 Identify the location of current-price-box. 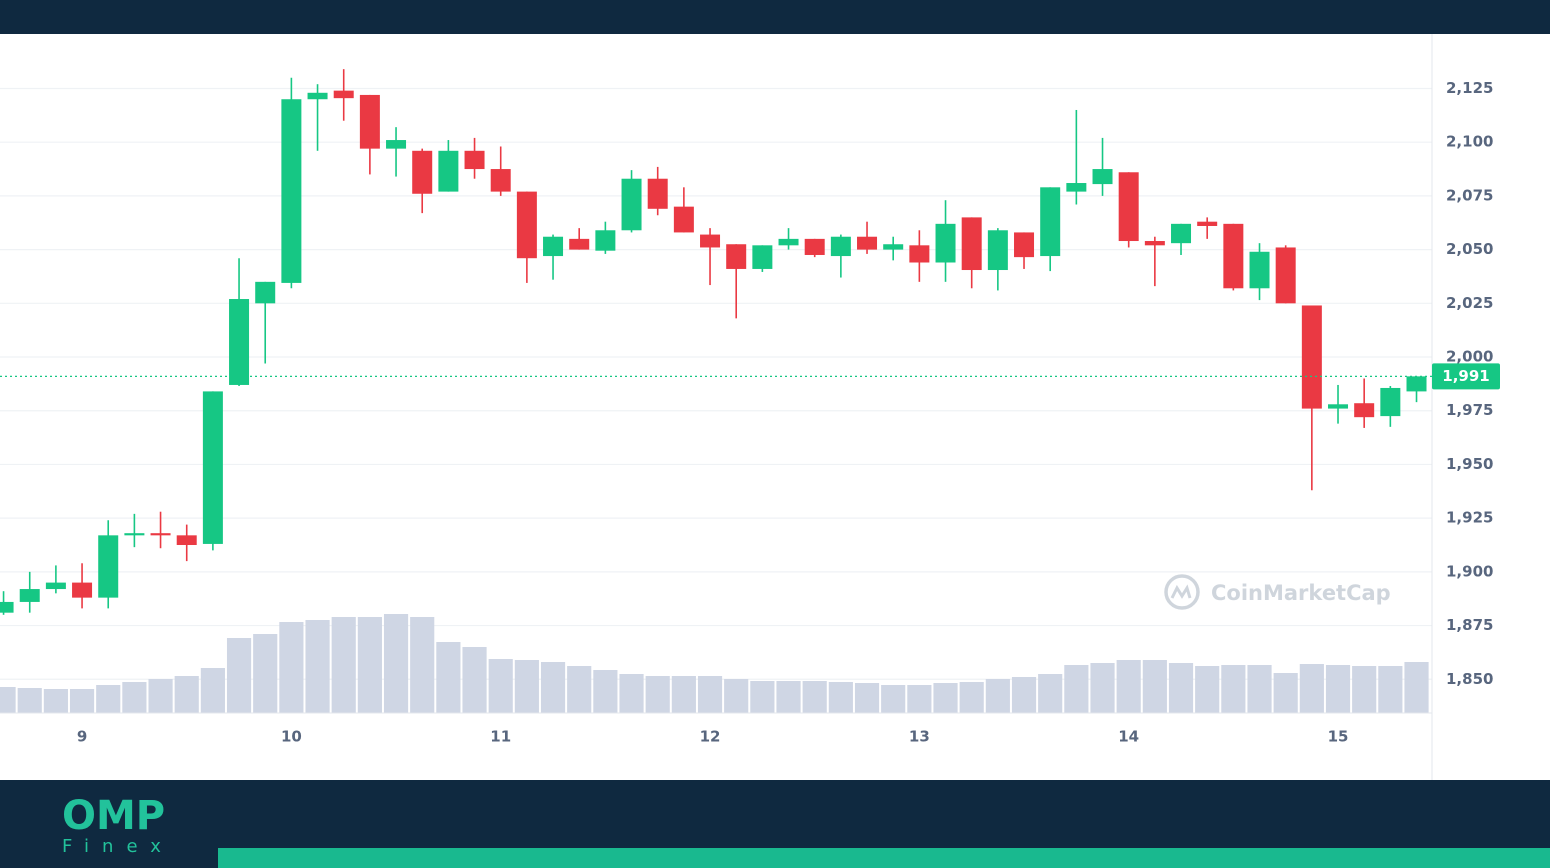
(1466, 376).